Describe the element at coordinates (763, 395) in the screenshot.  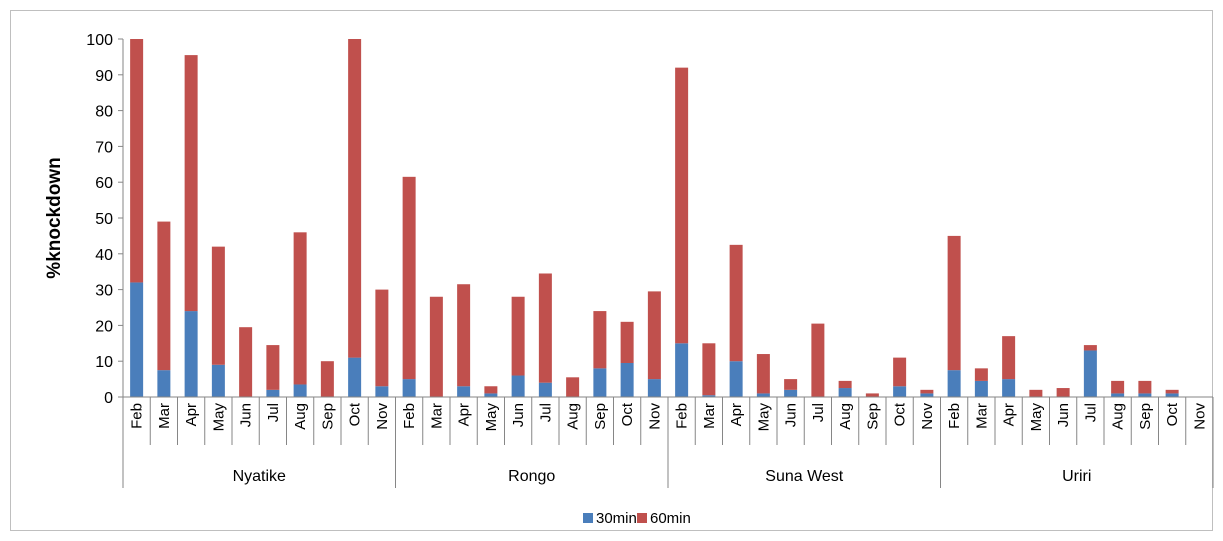
I see `bar-30min-suna-west-may` at that location.